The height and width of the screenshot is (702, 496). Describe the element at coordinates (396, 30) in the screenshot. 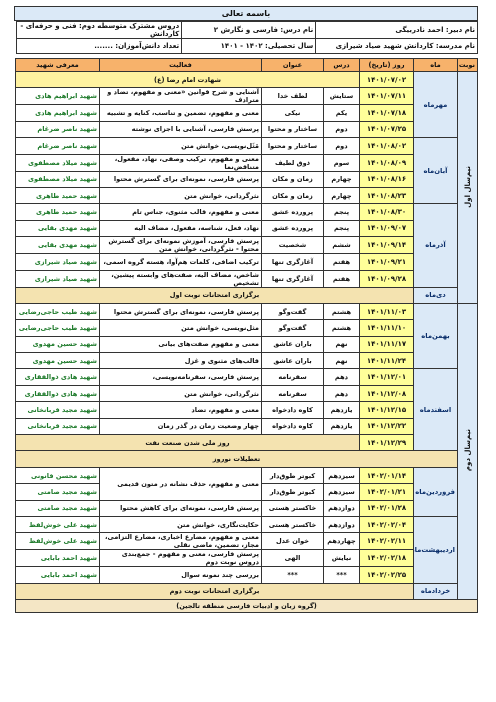

I see `teacher: نام دبیر: احمد نادربیگی` at that location.